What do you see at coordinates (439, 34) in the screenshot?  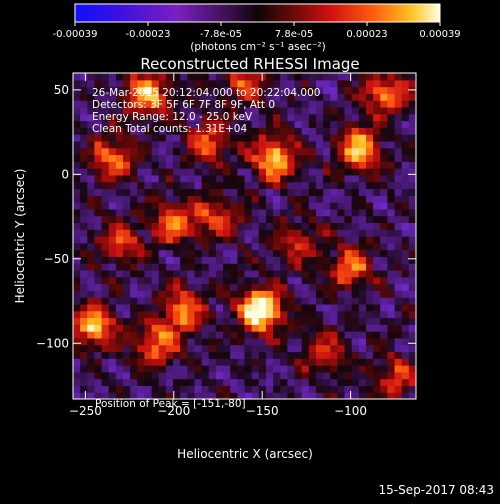 I see `colorbar-tick-label: 0.00039` at bounding box center [439, 34].